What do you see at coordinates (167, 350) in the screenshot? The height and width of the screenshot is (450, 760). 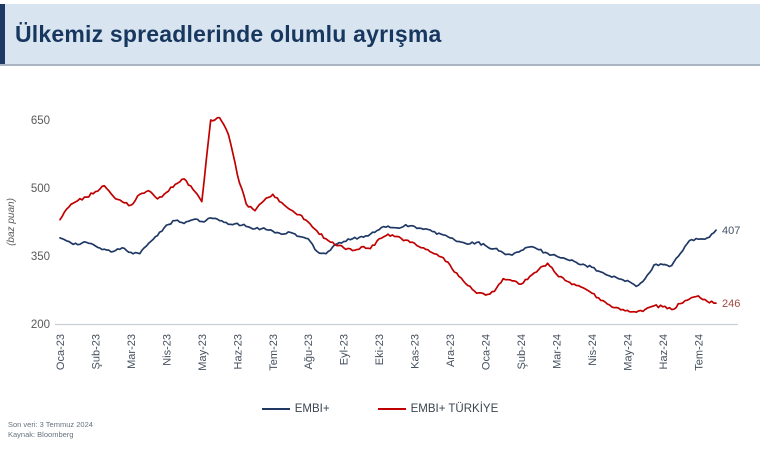 I see `svg-text: Nis-23` at bounding box center [167, 350].